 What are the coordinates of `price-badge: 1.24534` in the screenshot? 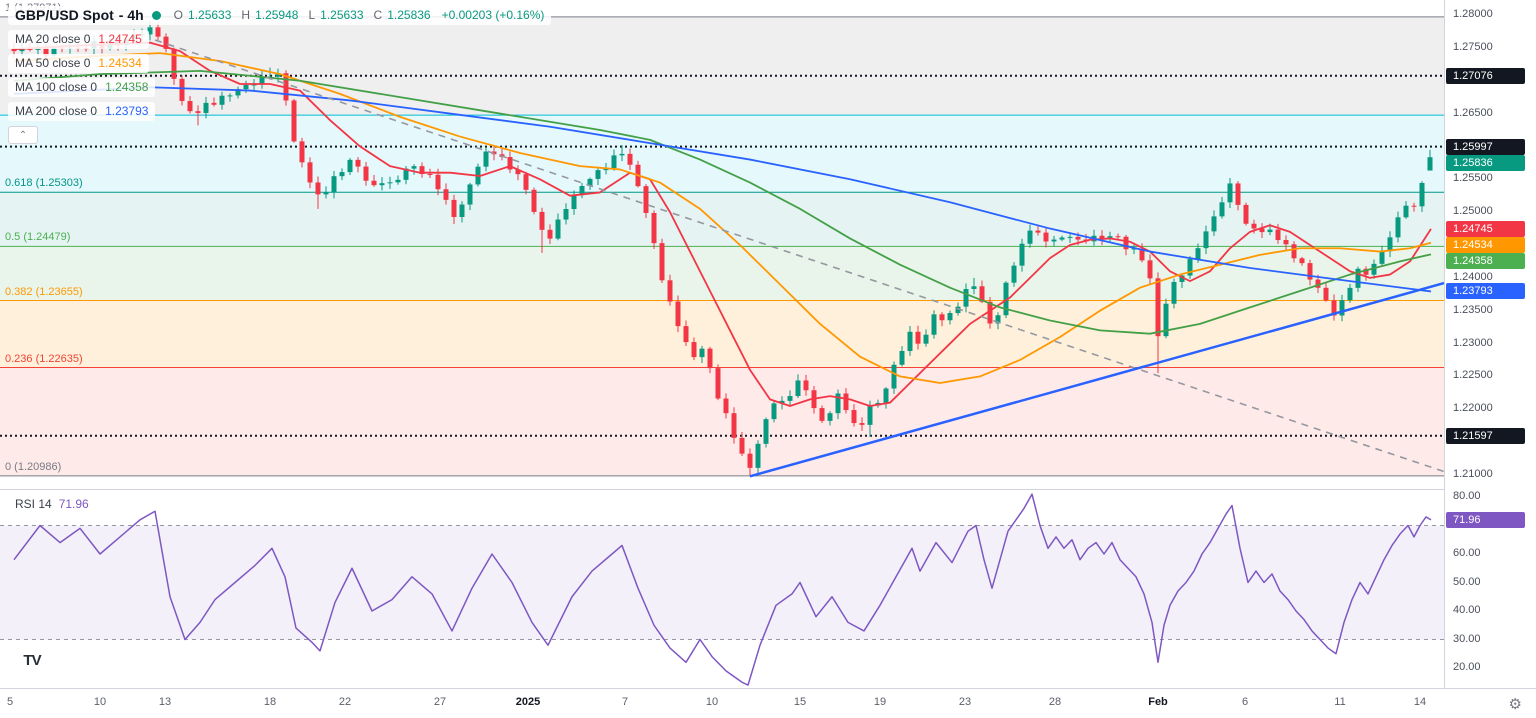 It's located at (1485, 244).